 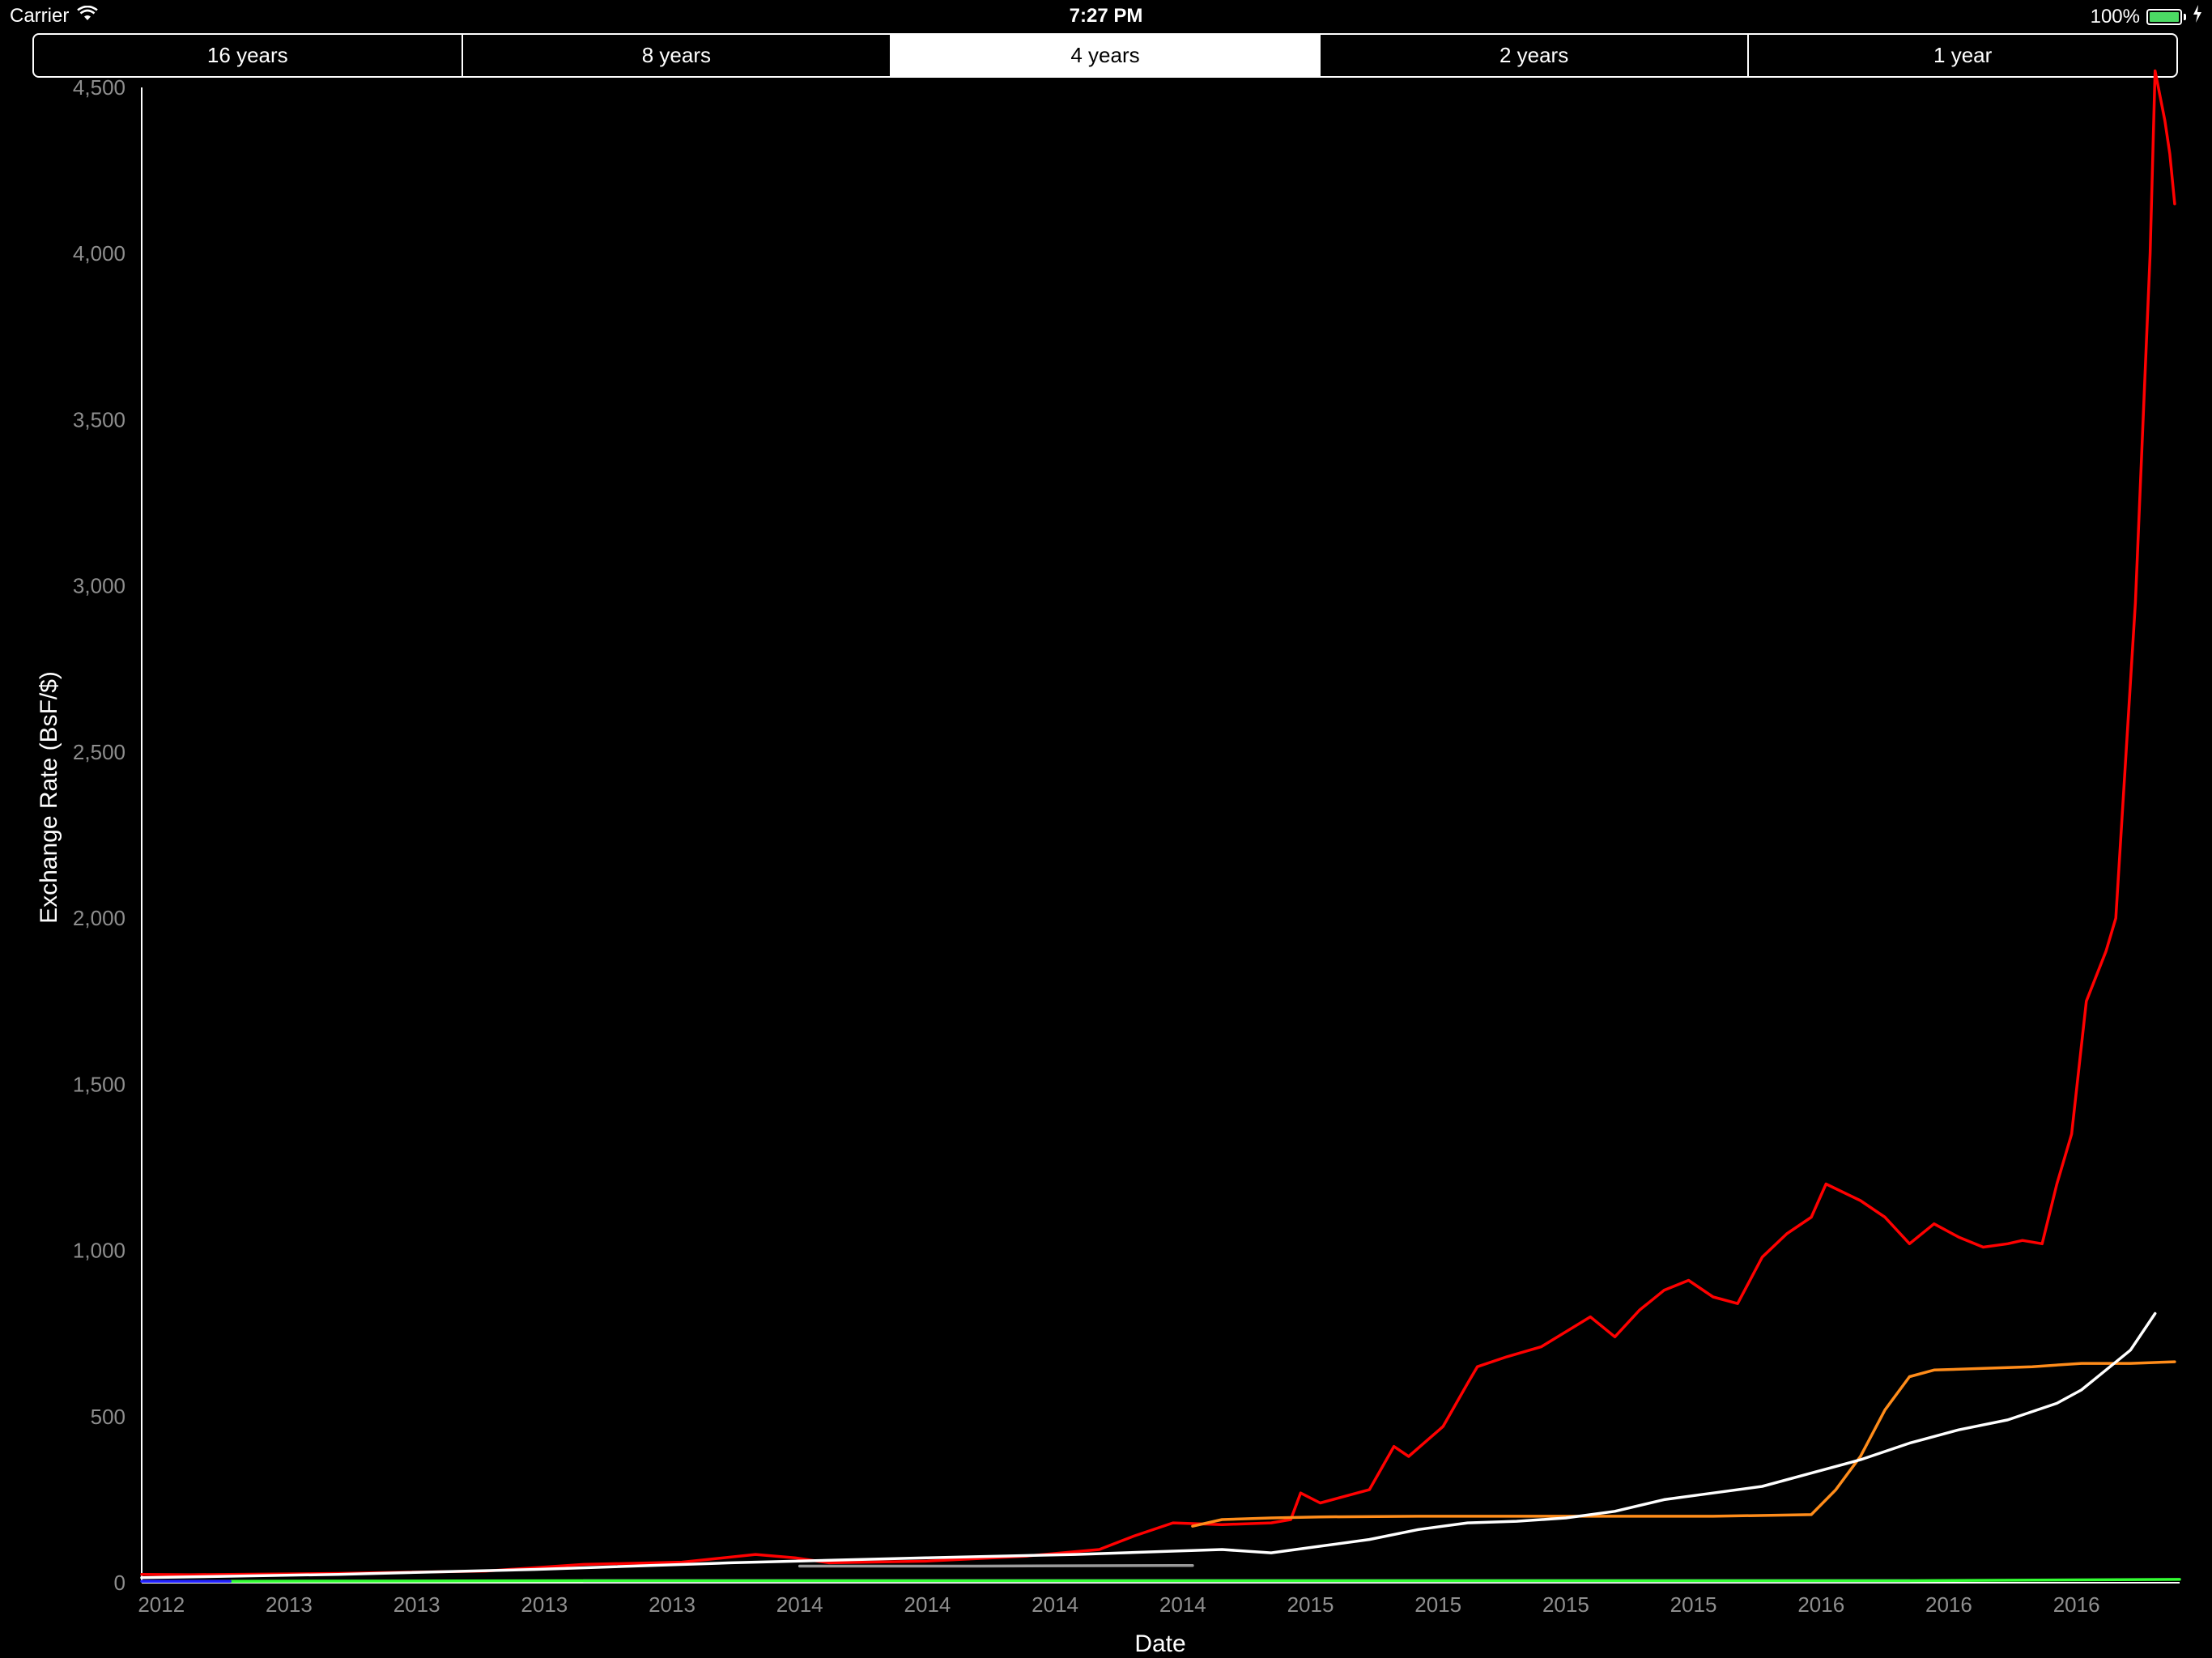 I want to click on tab-8-years: 8 years, so click(x=678, y=55).